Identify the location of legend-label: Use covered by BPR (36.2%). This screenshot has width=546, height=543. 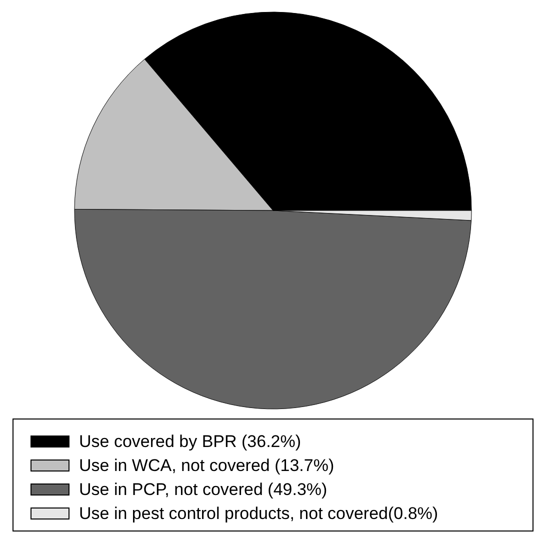
(190, 441).